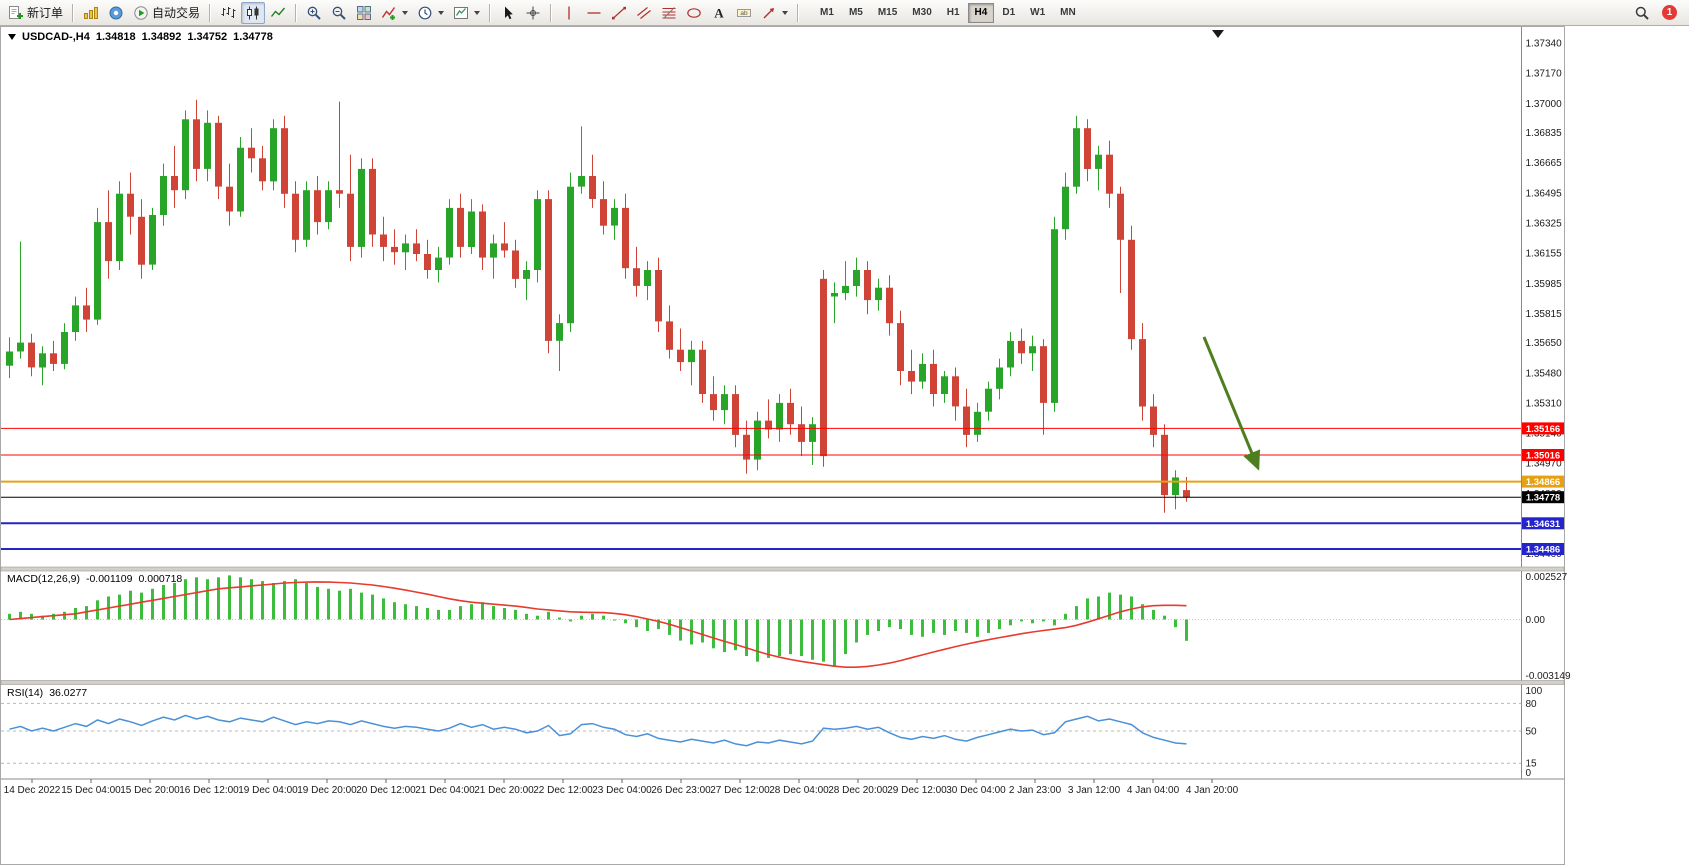 This screenshot has width=1689, height=865. I want to click on chart-shift-marker, so click(1218, 34).